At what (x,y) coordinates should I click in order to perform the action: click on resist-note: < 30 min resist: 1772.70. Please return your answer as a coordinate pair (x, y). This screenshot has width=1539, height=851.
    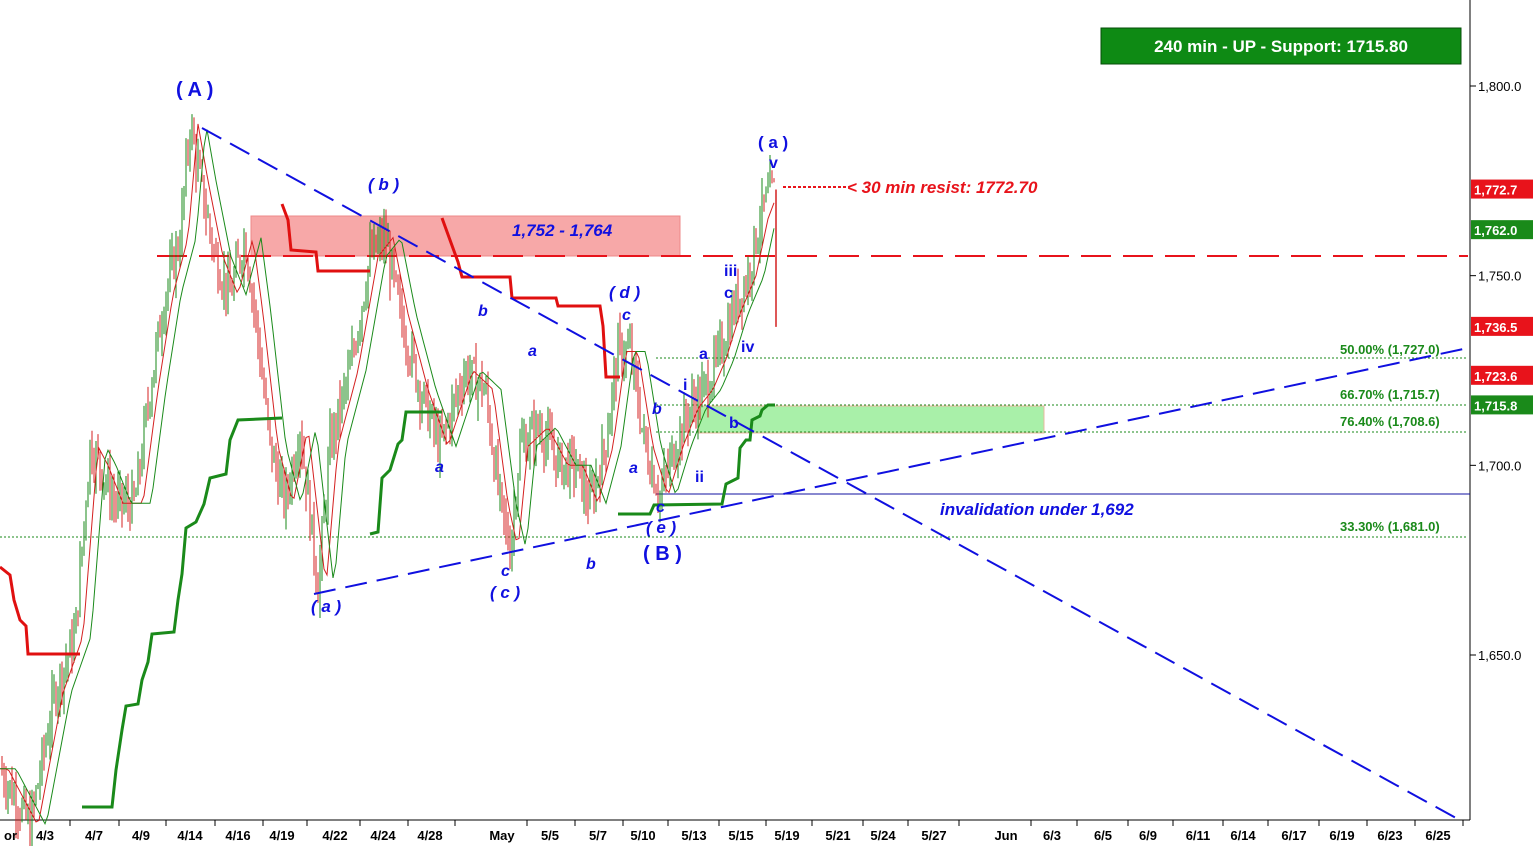
    Looking at the image, I should click on (942, 187).